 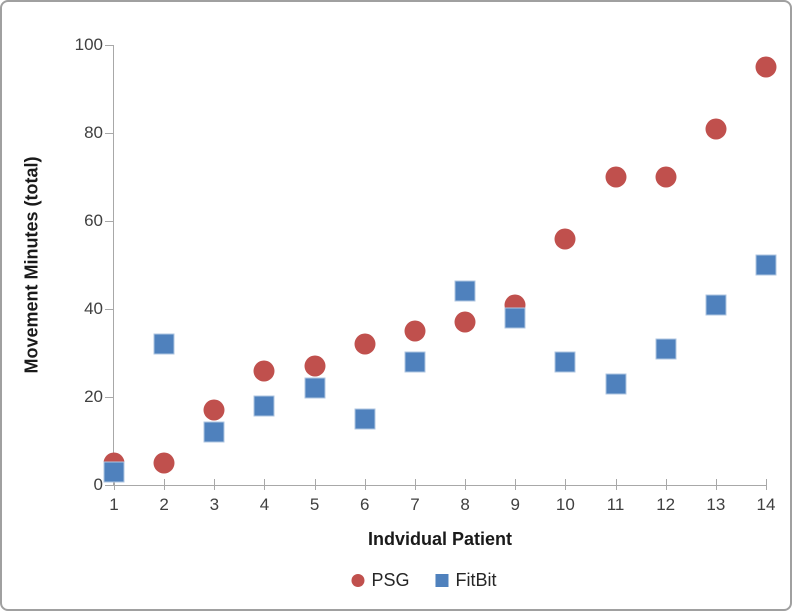 I want to click on x-tick-label: 3, so click(x=214, y=504).